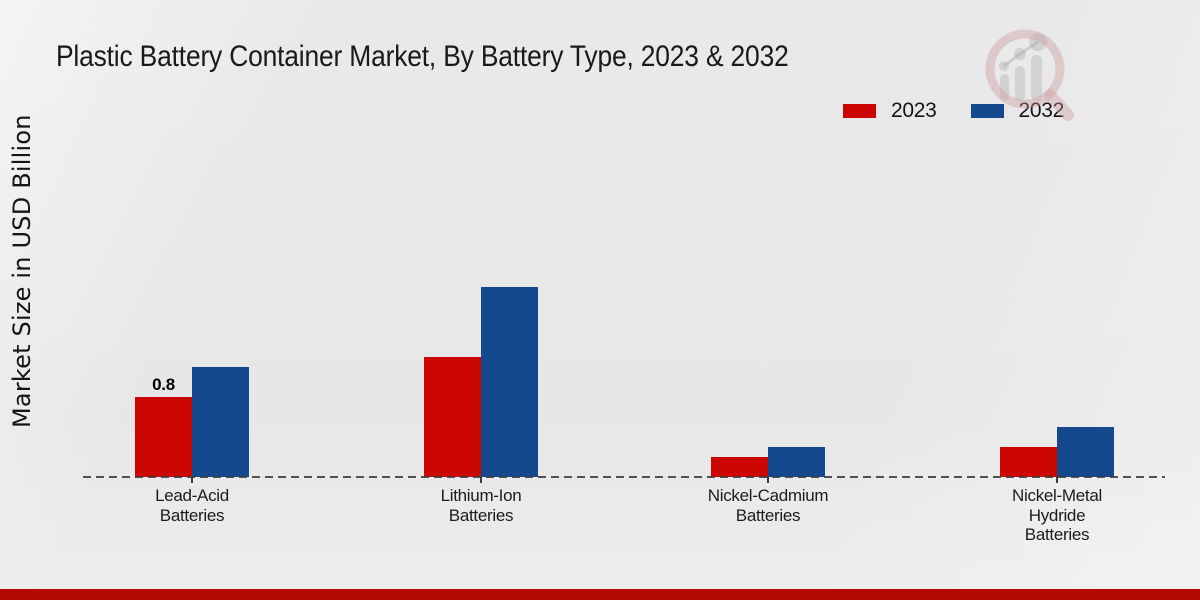  I want to click on bar-2023-nickel-cadmium-batteries, so click(739, 467).